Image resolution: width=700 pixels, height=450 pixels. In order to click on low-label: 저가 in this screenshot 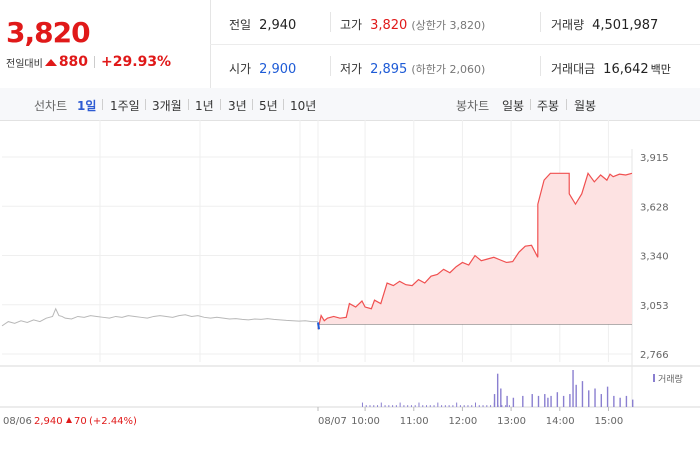, I will do `click(351, 69)`.